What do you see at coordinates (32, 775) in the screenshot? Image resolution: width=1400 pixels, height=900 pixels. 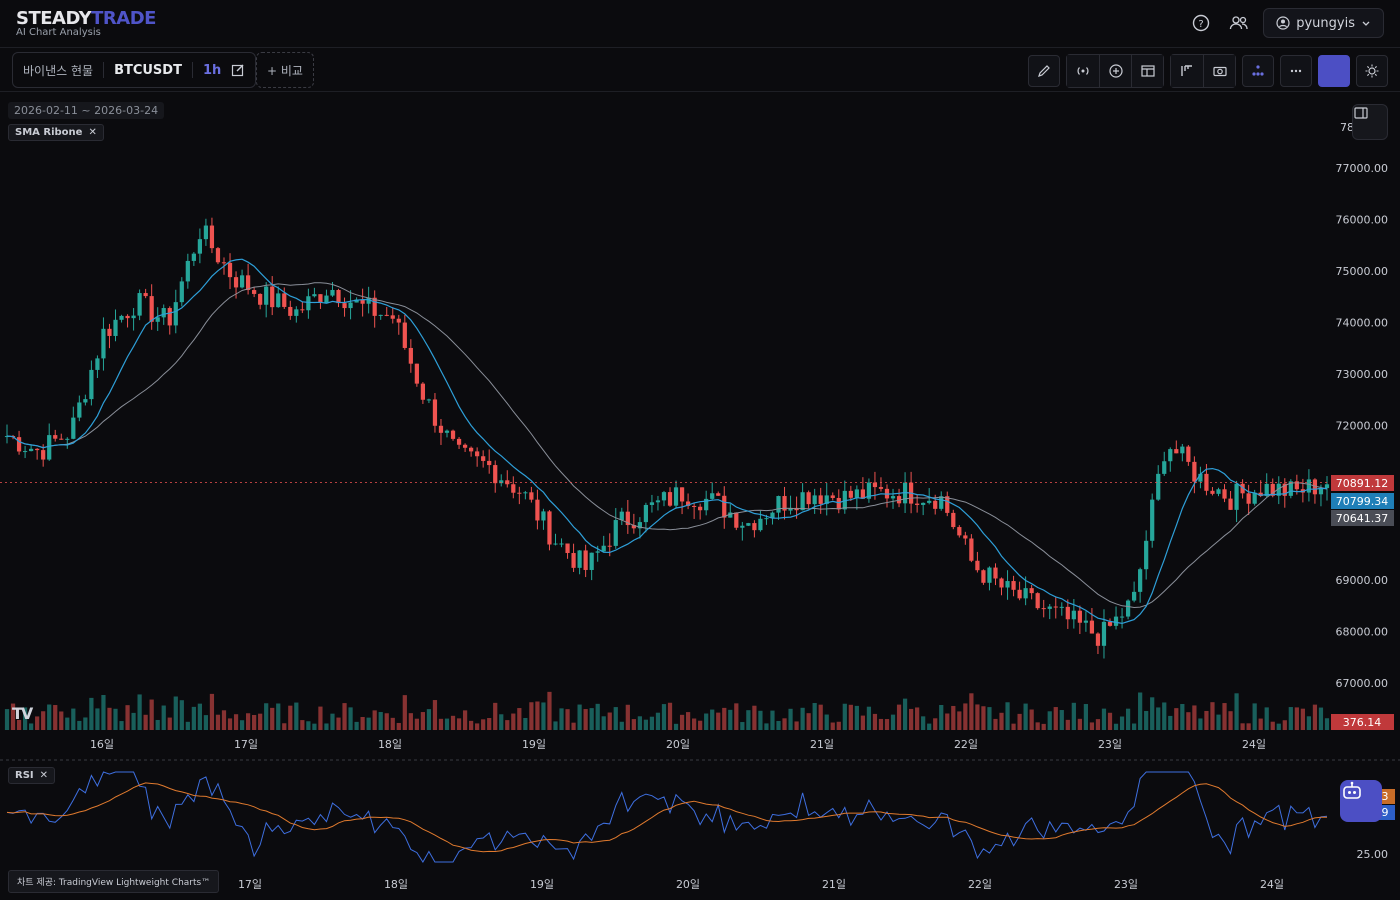 I see `rsi-legend: RSI ✕` at bounding box center [32, 775].